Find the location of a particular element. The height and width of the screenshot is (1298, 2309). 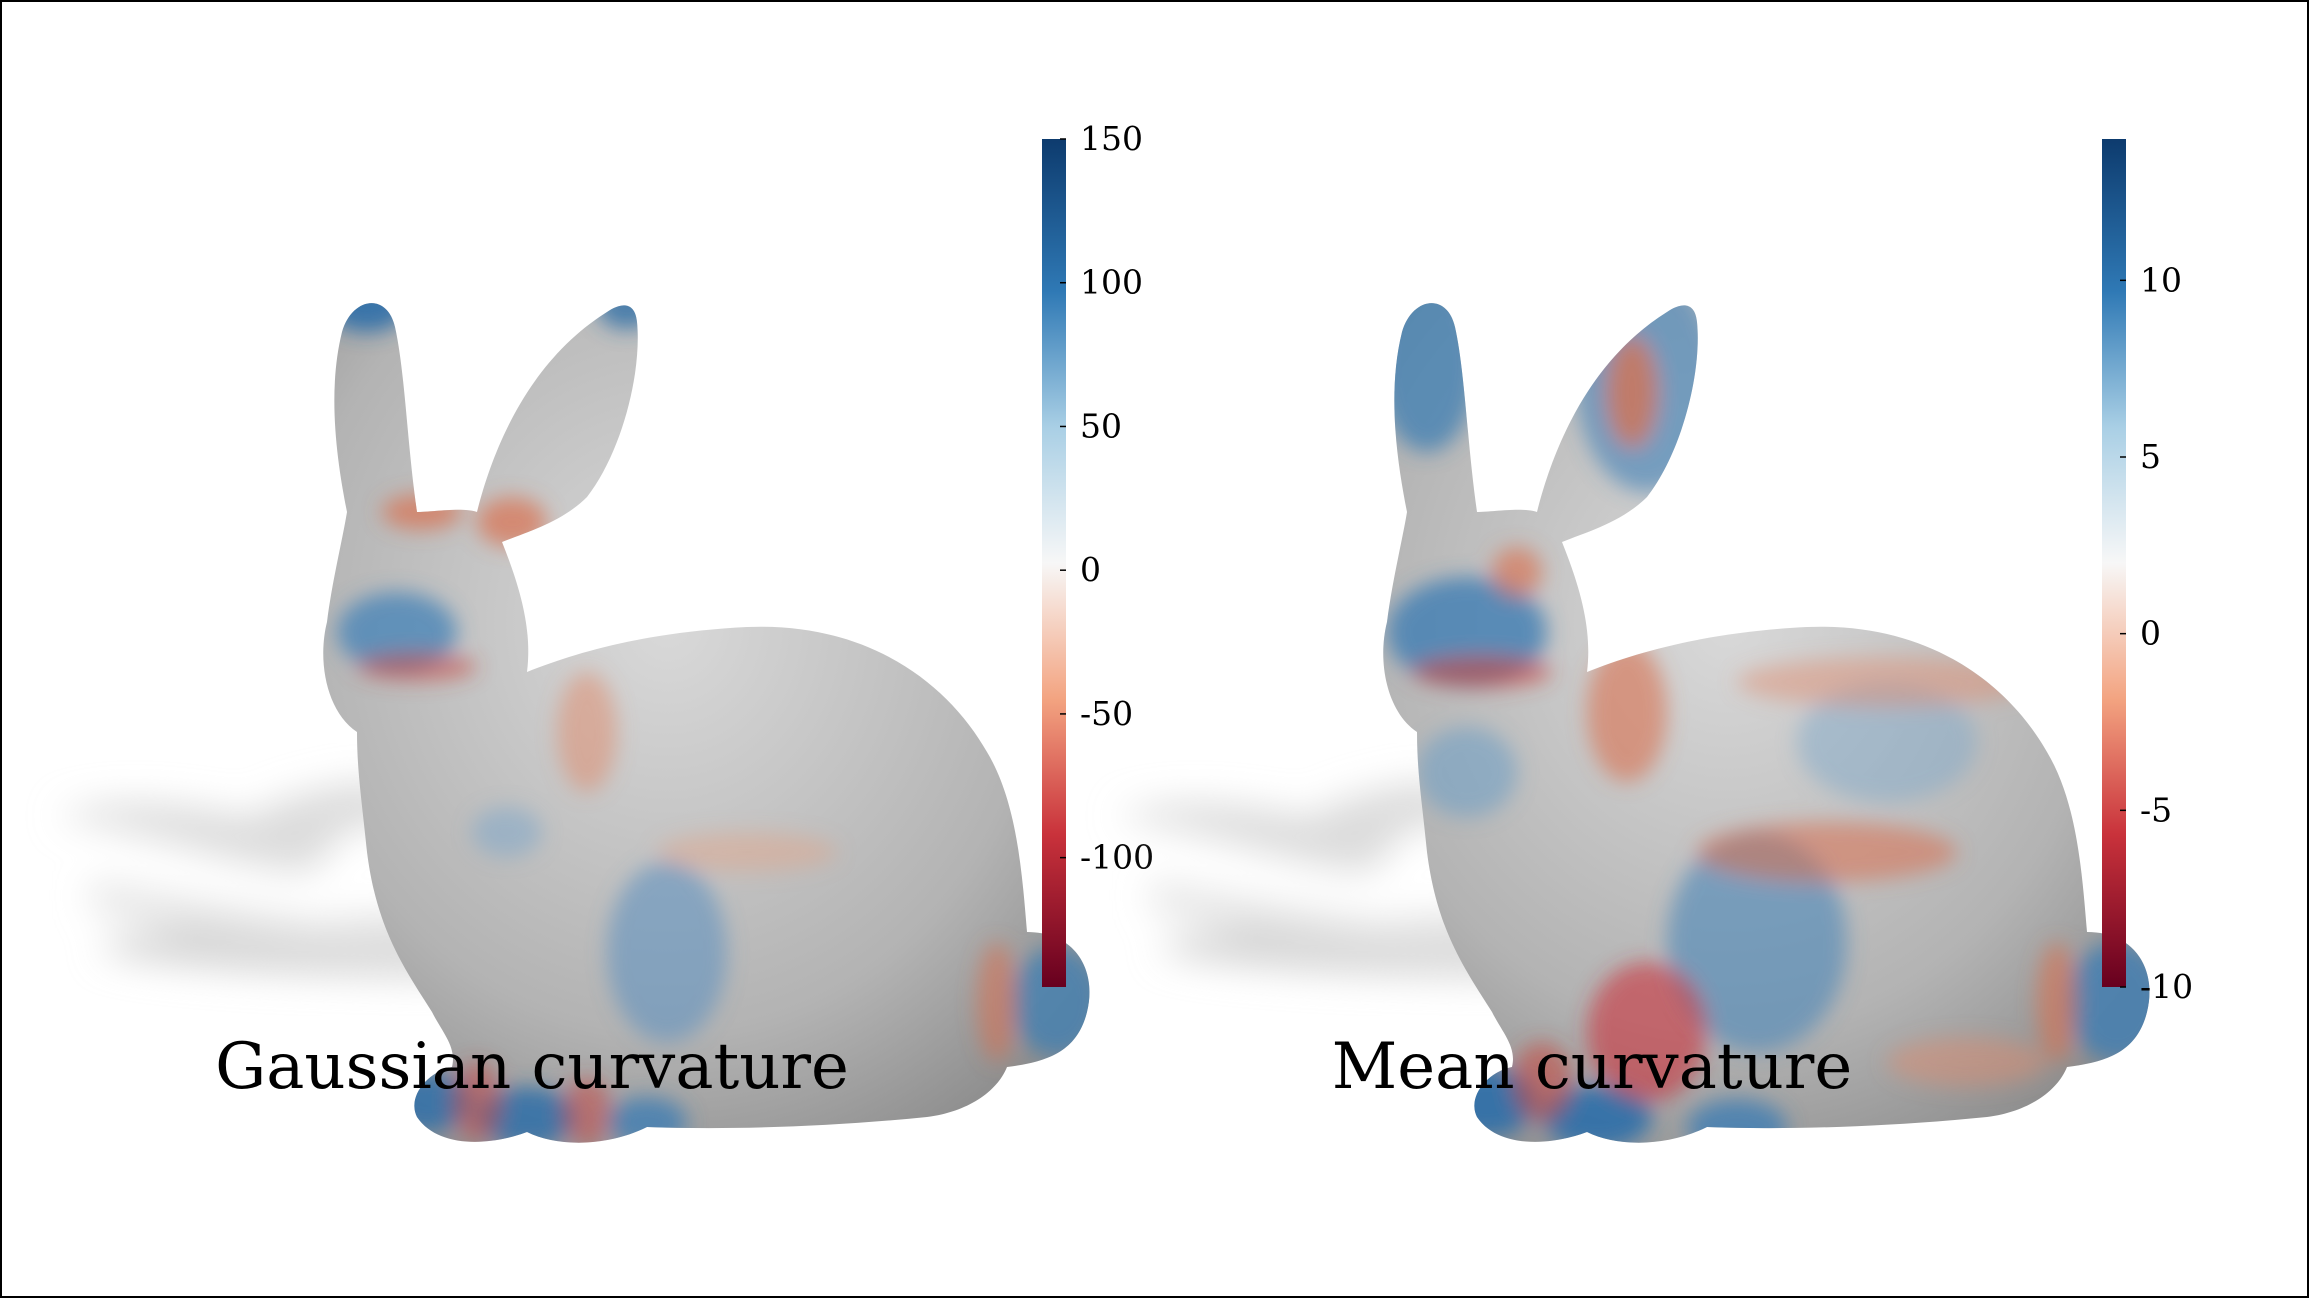

gaussian-colorbar: 150 100 50 0 -50 -100 is located at coordinates (1098, 553).